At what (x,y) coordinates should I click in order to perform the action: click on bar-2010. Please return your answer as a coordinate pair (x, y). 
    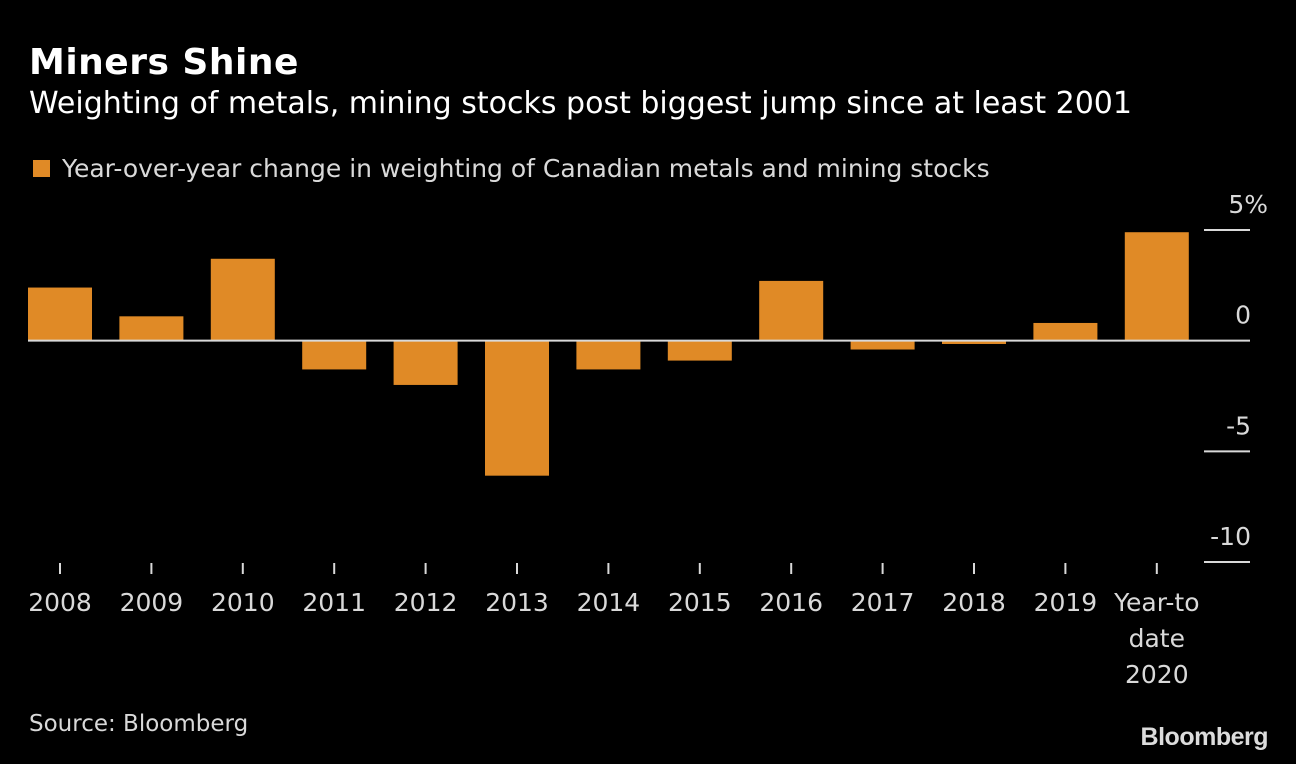
    Looking at the image, I should click on (242, 299).